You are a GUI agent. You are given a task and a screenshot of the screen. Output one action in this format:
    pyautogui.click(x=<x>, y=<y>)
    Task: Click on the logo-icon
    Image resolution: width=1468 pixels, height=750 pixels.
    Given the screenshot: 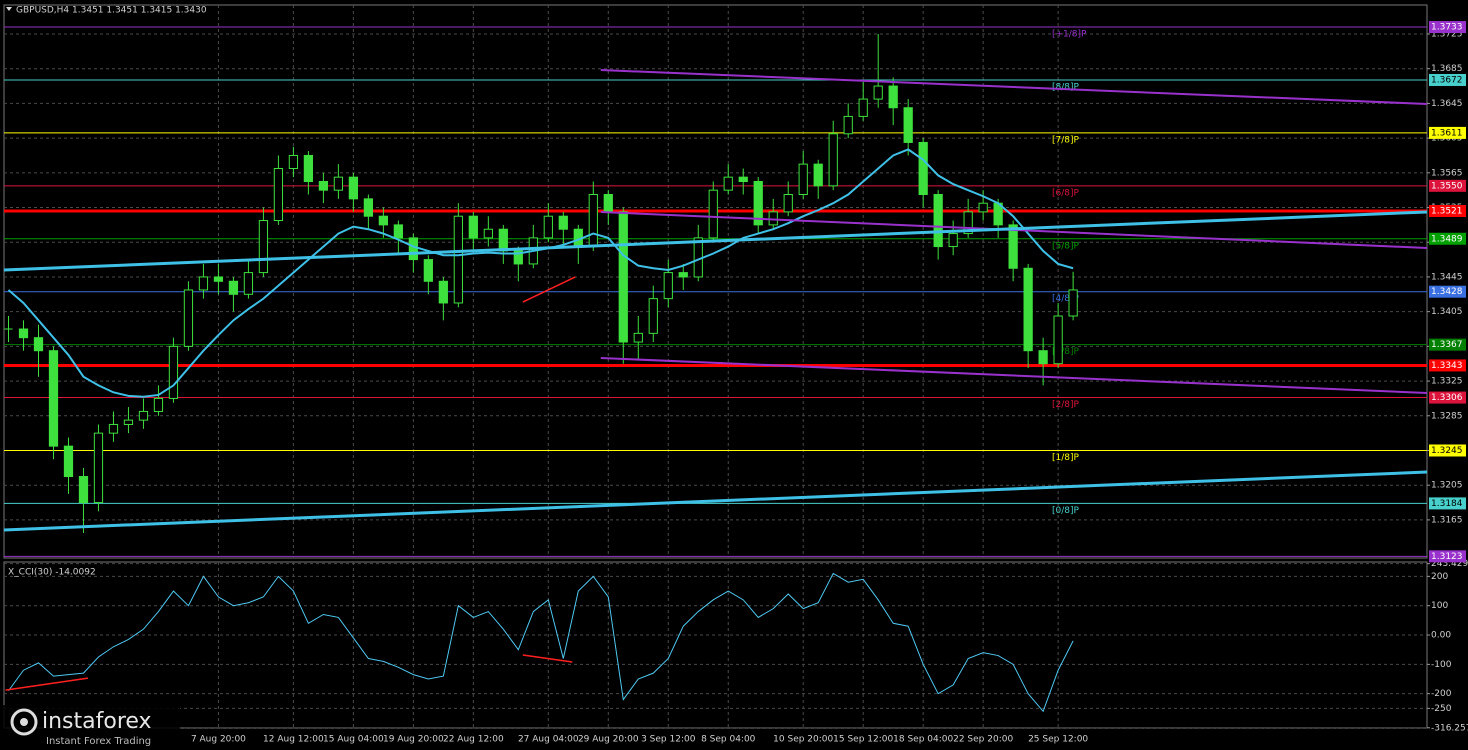 What is the action you would take?
    pyautogui.click(x=24, y=722)
    